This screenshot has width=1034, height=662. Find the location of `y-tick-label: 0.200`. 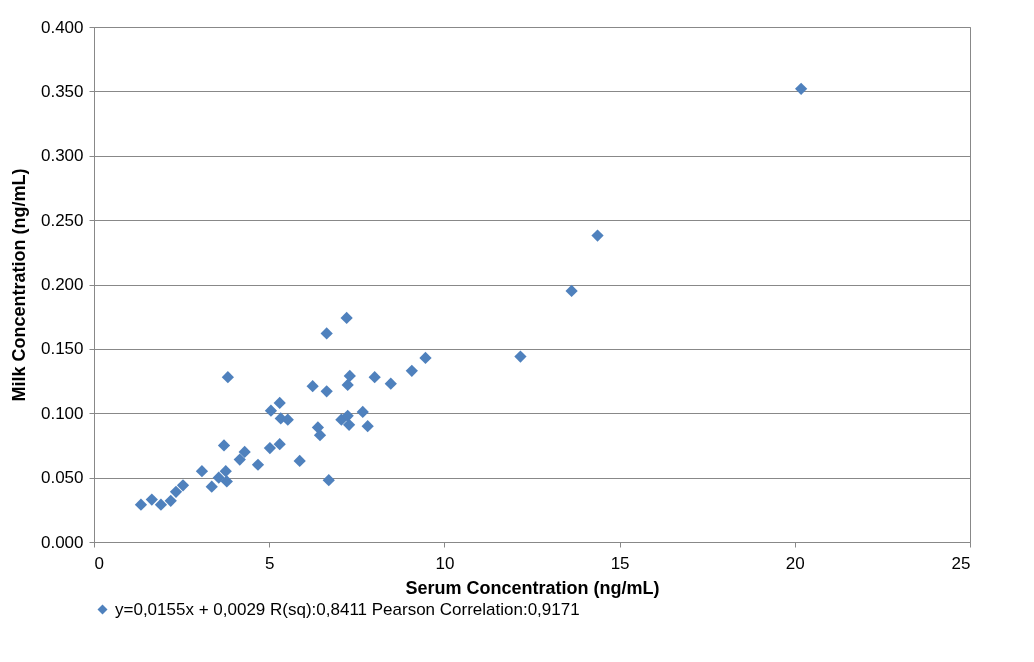

y-tick-label: 0.200 is located at coordinates (62, 284).